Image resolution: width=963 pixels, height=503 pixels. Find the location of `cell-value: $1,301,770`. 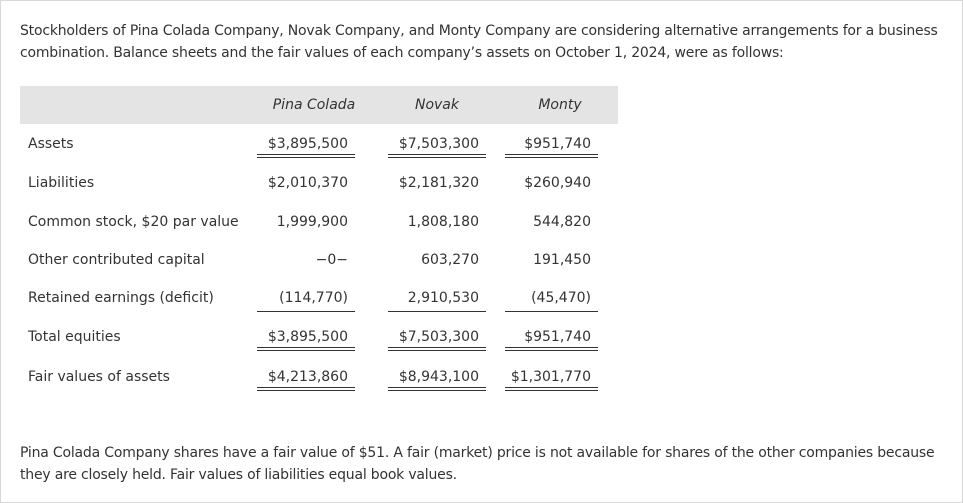

cell-value: $1,301,770 is located at coordinates (551, 377).